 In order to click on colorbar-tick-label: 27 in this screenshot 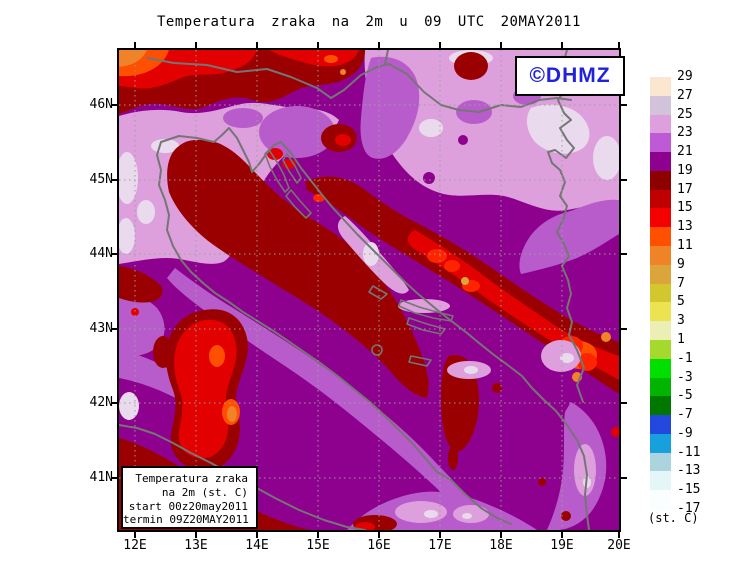, I will do `click(685, 95)`.